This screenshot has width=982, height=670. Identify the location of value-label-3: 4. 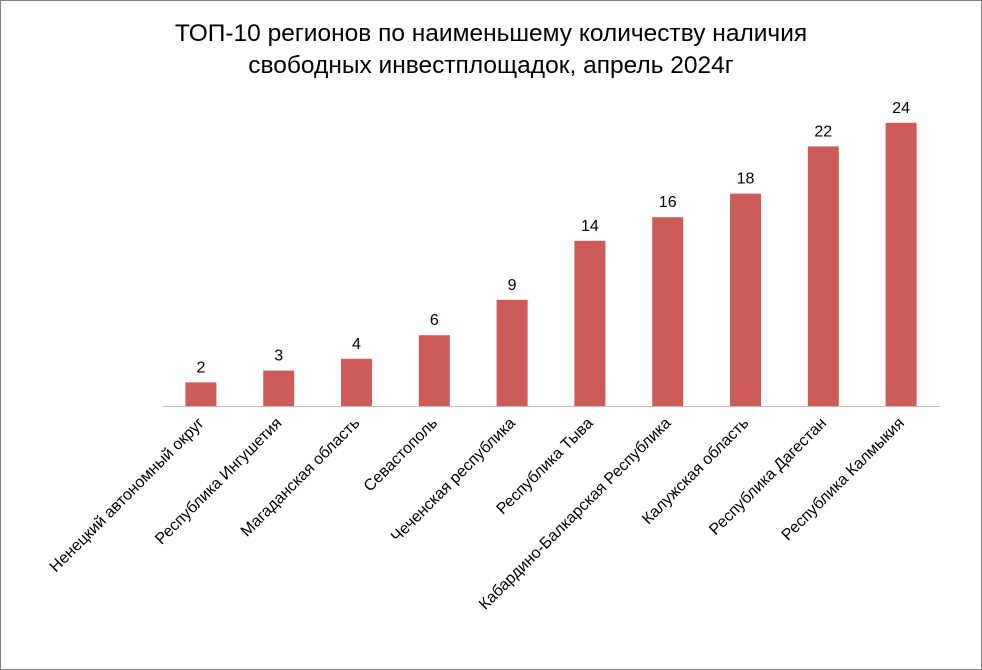
(356, 344).